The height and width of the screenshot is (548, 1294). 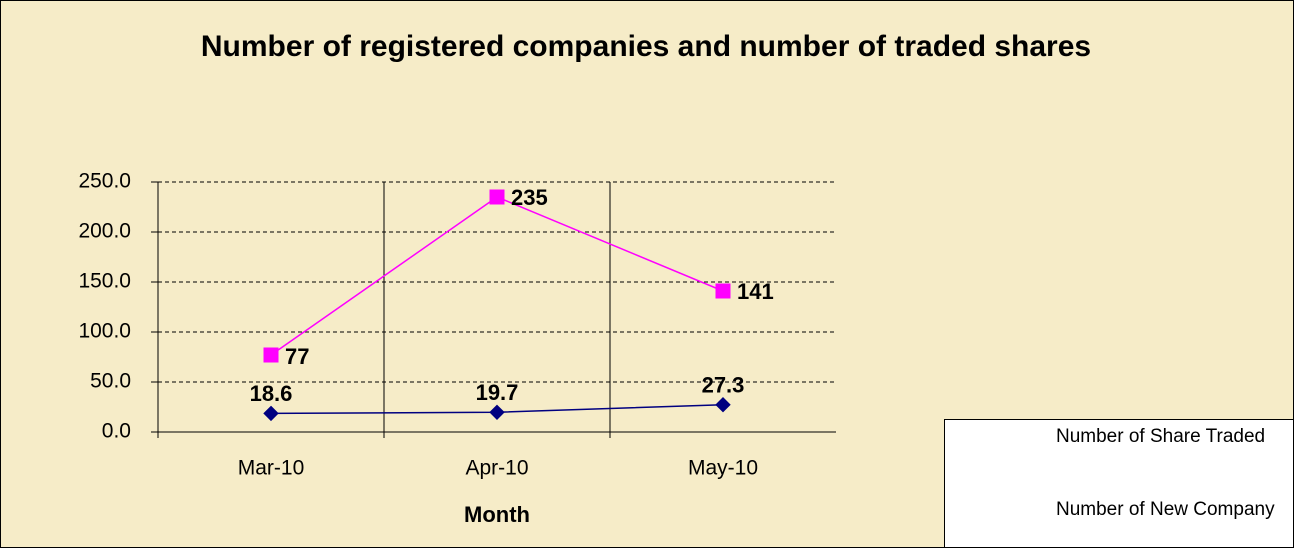 What do you see at coordinates (497, 392) in the screenshot?
I see `data-label: 19.7` at bounding box center [497, 392].